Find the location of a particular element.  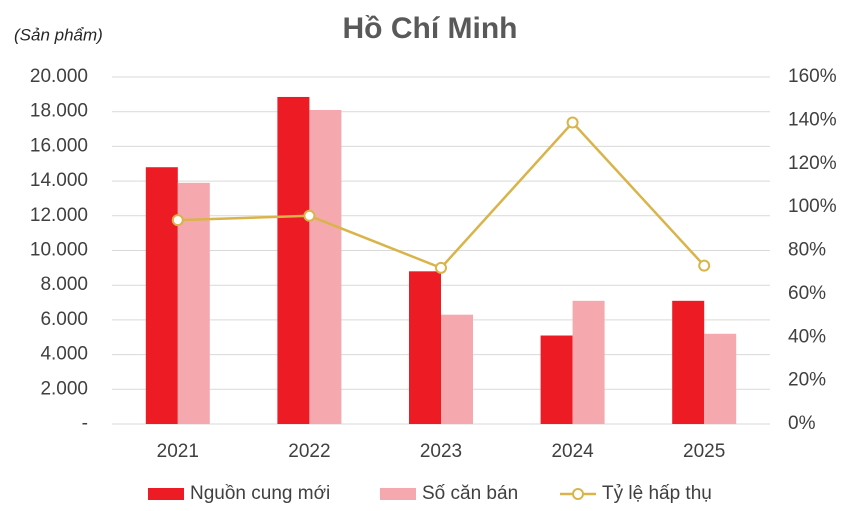

y-tick-label: 6.000 is located at coordinates (64, 319).